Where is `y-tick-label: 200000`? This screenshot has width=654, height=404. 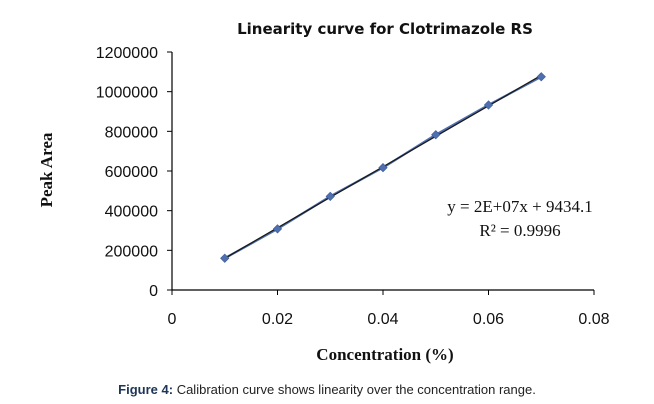 y-tick-label: 200000 is located at coordinates (131, 251).